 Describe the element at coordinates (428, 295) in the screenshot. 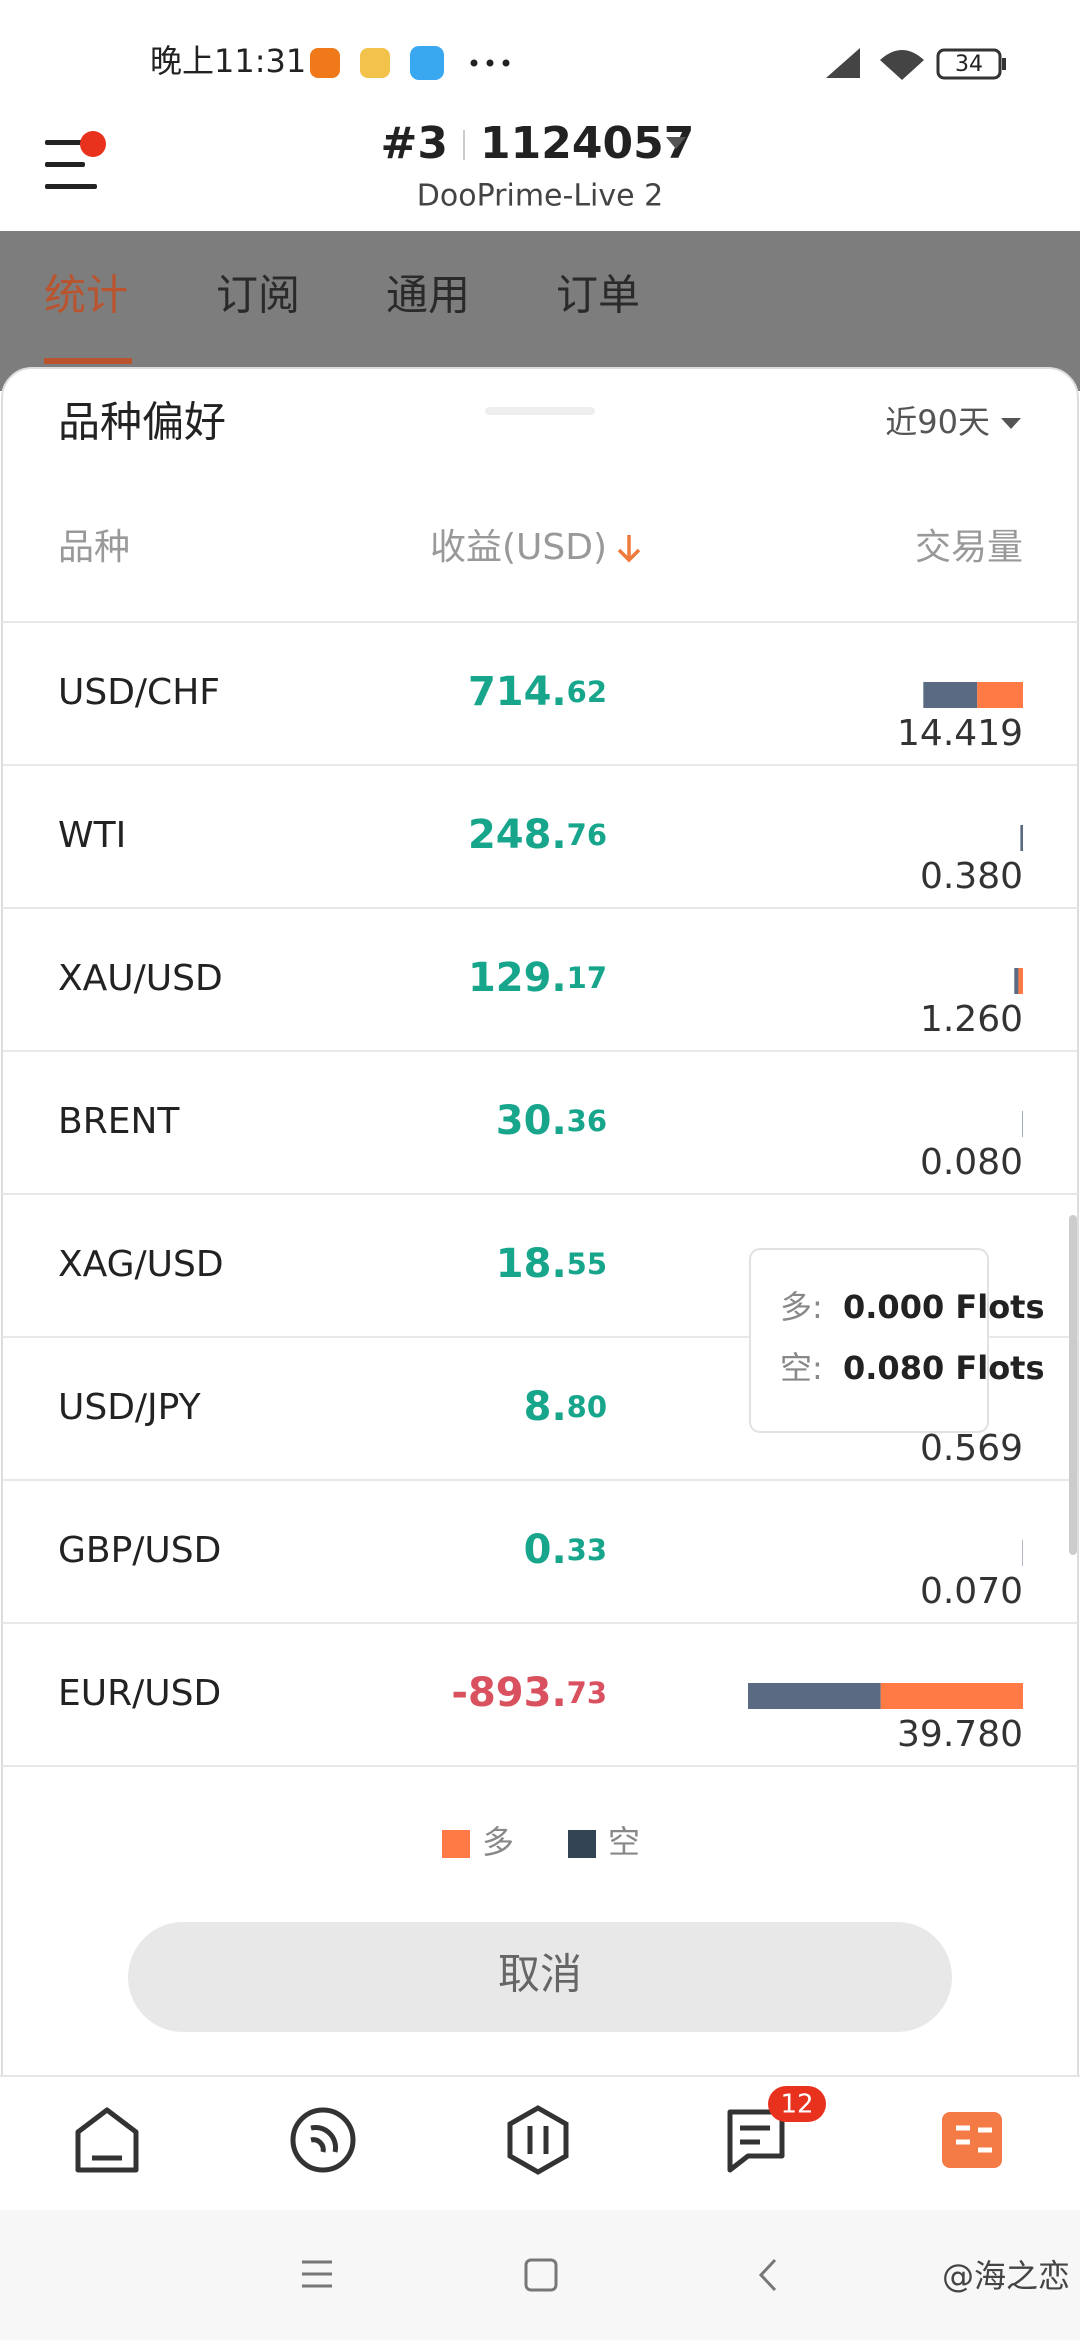

I see `tab: 通用` at that location.